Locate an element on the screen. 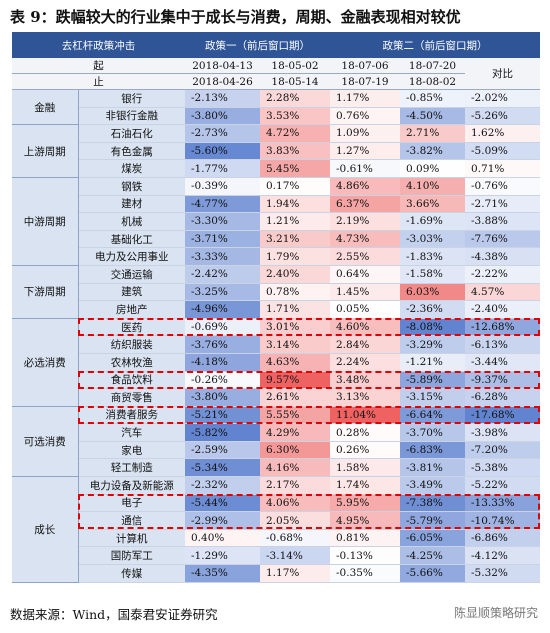 This screenshot has height=633, width=550. value-cell: -0.85% is located at coordinates (432, 98).